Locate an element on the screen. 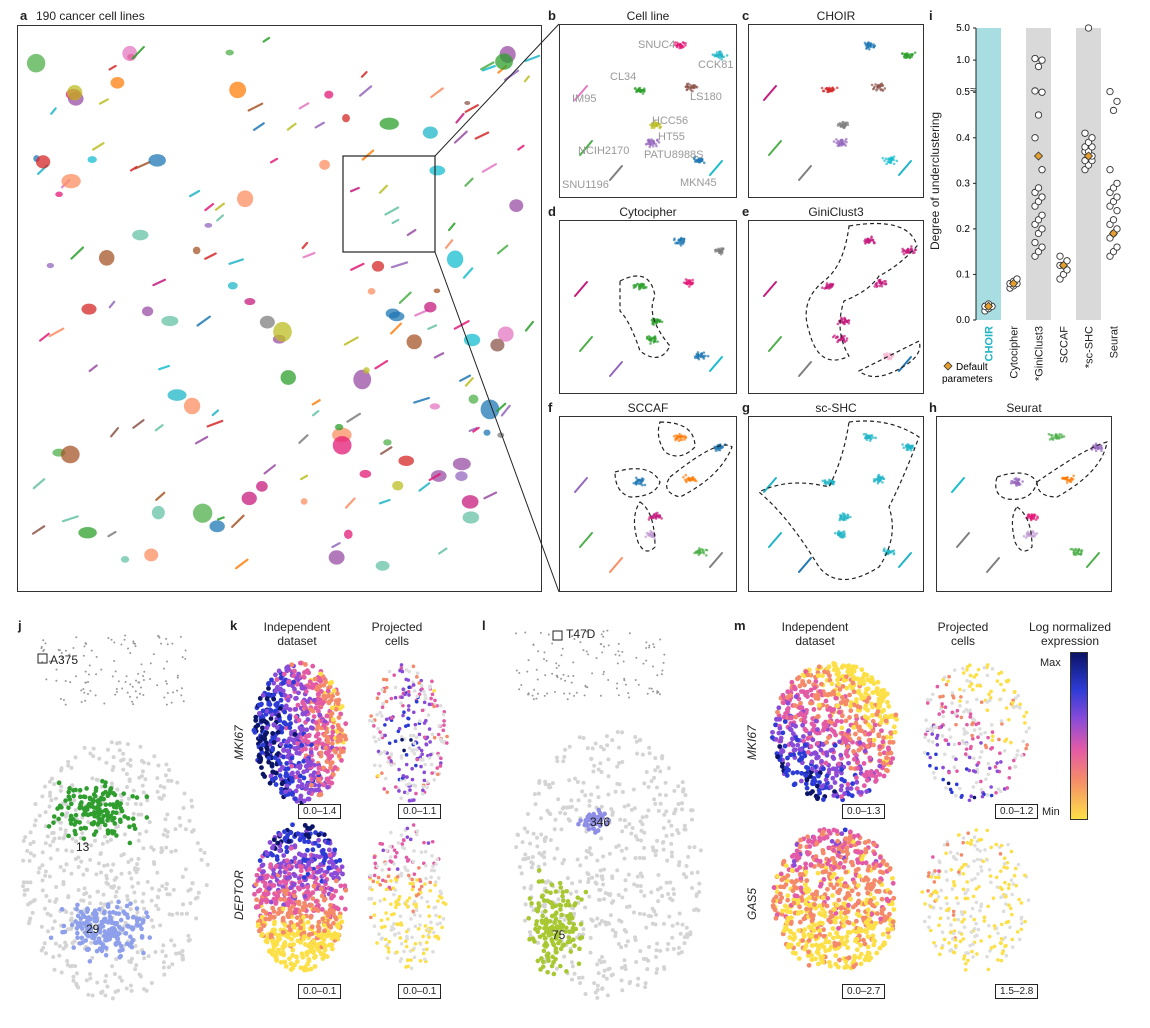  panel-g-plot is located at coordinates (836, 504).